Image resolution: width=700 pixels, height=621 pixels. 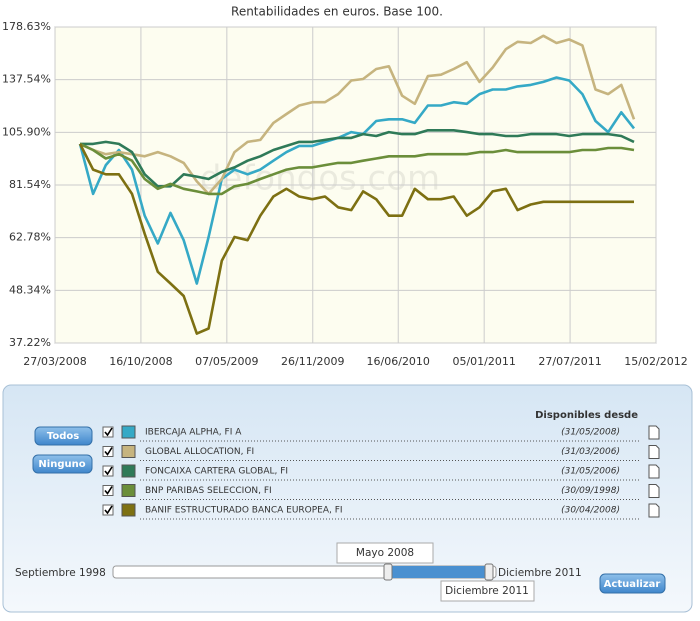 What do you see at coordinates (54, 361) in the screenshot?
I see `x-tick-label: 27/03/2008` at bounding box center [54, 361].